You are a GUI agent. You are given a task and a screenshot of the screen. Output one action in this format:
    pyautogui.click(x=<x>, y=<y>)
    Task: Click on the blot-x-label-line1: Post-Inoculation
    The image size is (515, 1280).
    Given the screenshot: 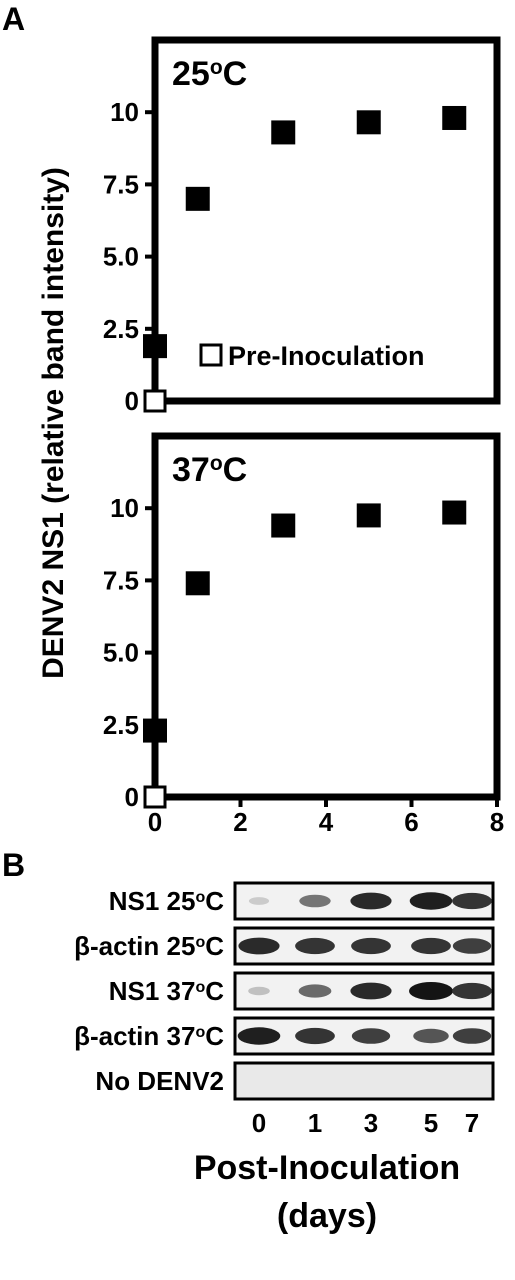 What is the action you would take?
    pyautogui.click(x=327, y=1168)
    